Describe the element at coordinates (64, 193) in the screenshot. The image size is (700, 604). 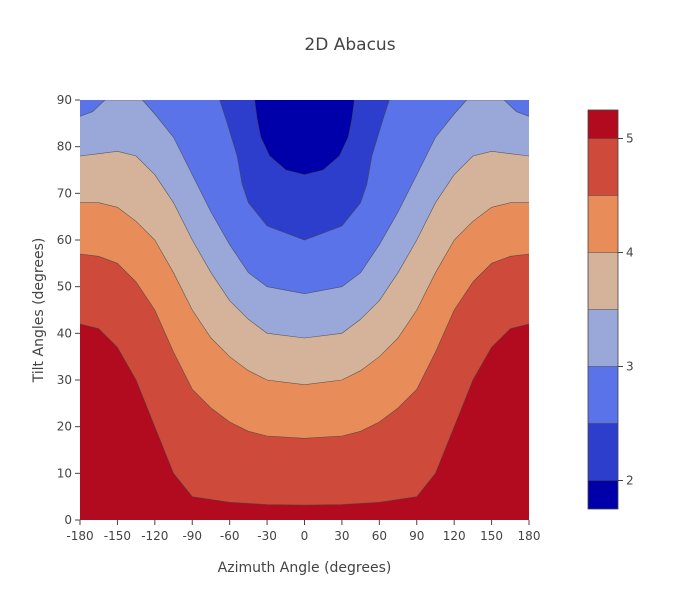
I see `y-tick-label: 70` at that location.